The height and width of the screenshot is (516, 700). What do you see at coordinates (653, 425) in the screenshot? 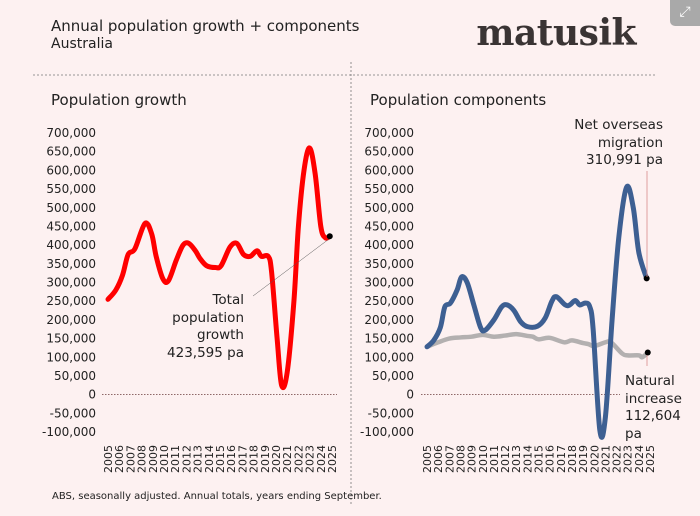
I see `annotation-line: 112,604 pa` at bounding box center [653, 425].